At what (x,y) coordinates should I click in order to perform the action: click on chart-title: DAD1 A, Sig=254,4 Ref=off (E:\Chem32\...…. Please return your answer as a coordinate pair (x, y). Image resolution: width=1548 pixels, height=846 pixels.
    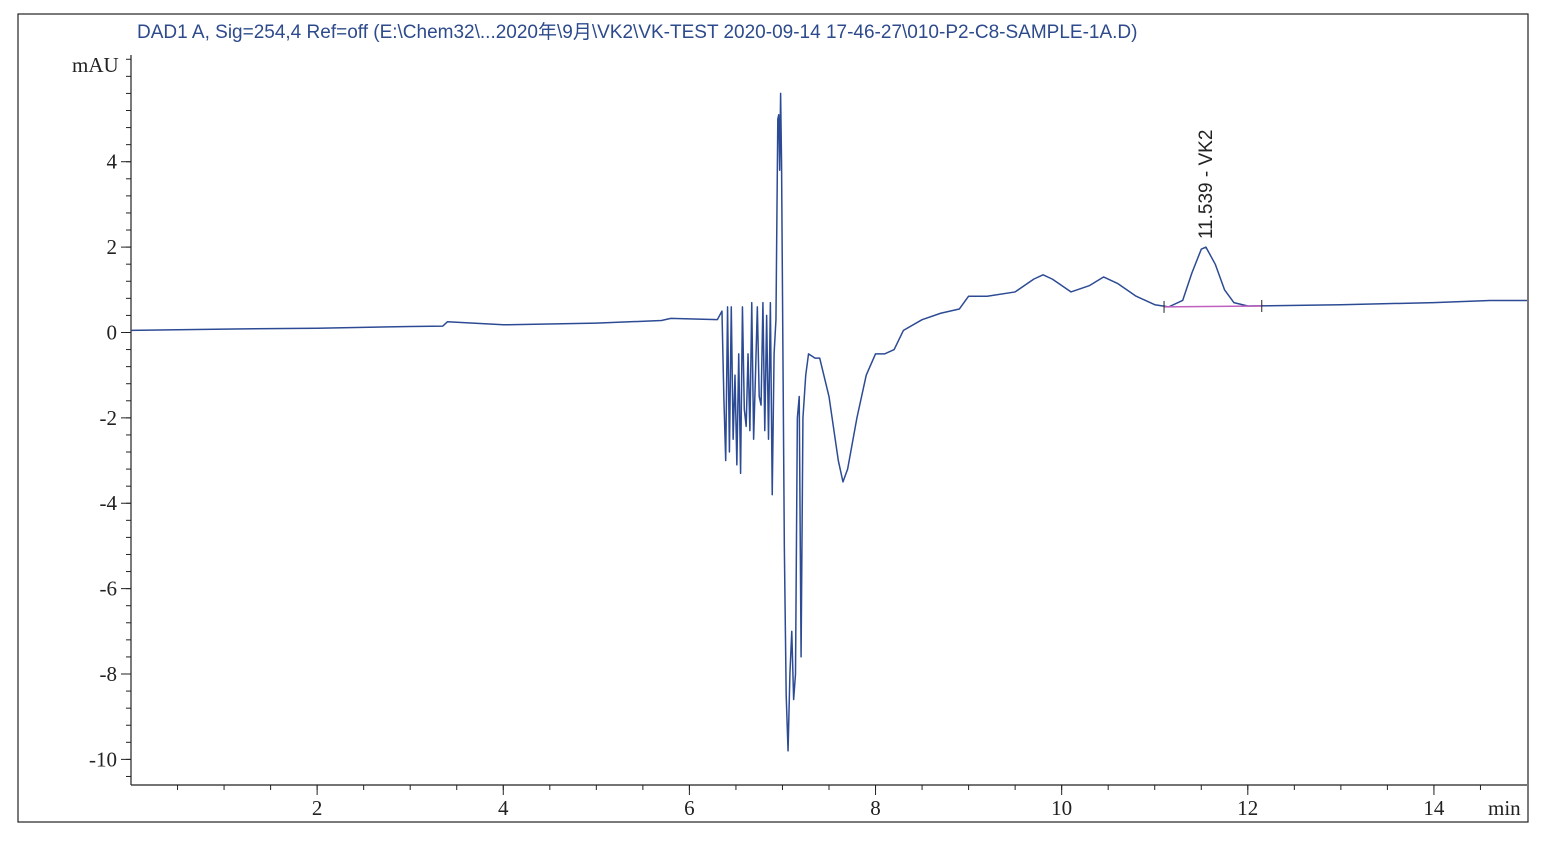
    Looking at the image, I should click on (637, 32).